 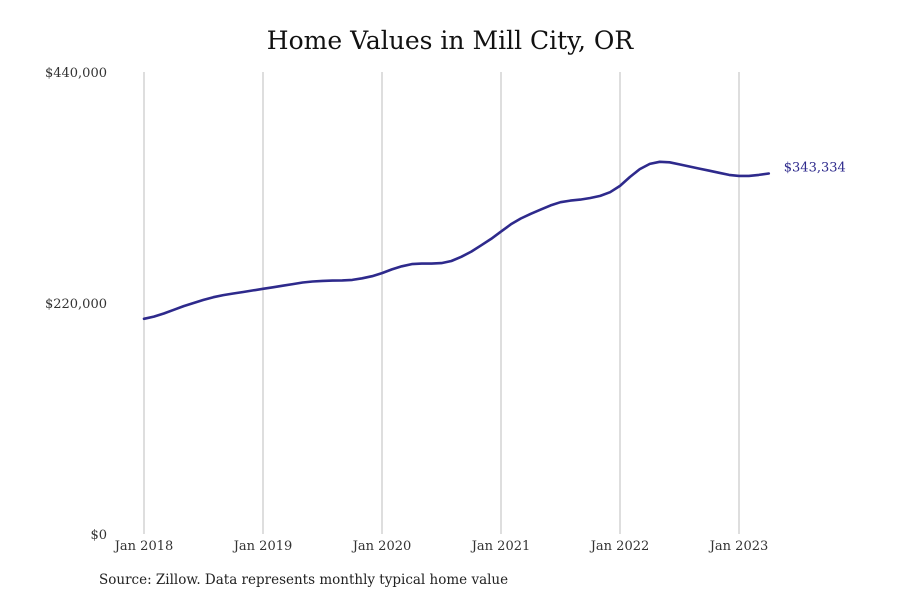 What do you see at coordinates (381, 546) in the screenshot?
I see `x-tick-label: Jan 2020` at bounding box center [381, 546].